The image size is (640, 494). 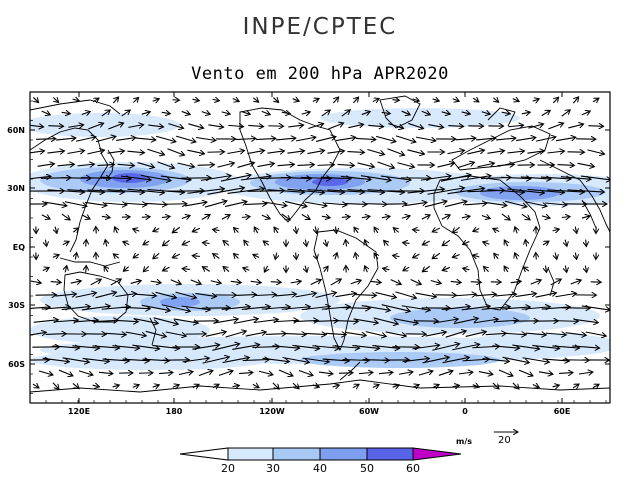 I want to click on lon-tick-label: 120W, so click(x=272, y=411).